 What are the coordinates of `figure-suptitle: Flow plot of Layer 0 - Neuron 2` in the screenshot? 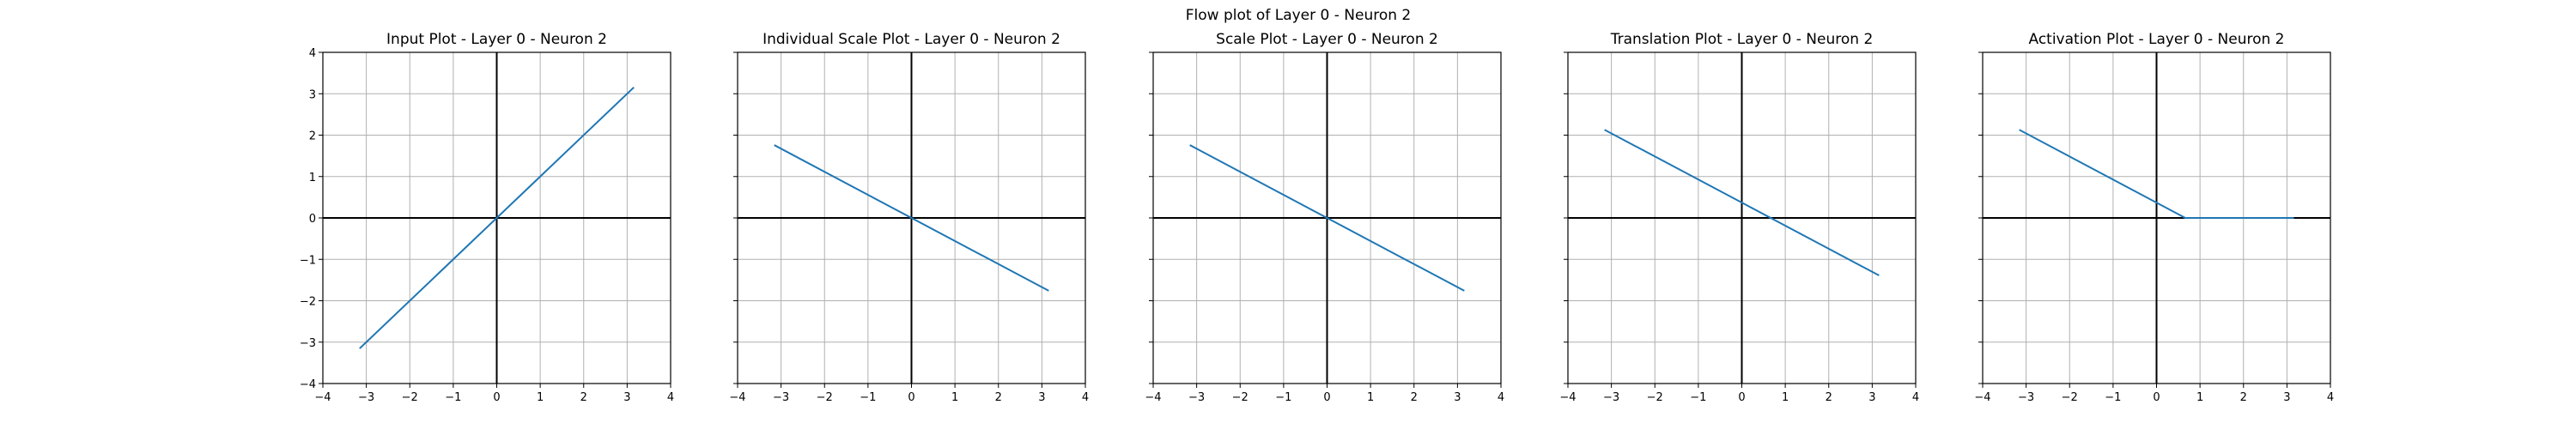 It's located at (1299, 15).